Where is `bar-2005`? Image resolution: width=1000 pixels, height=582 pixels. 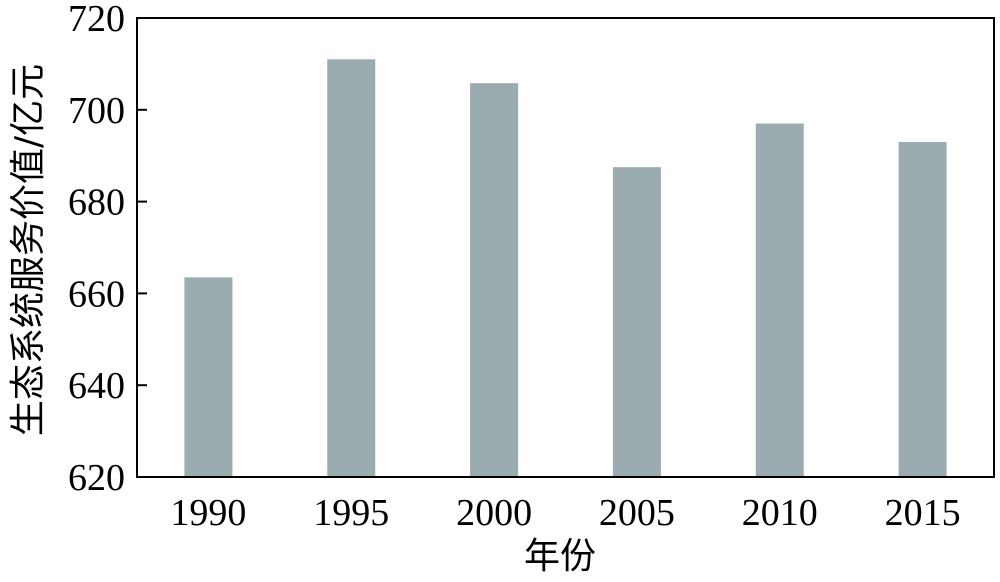
bar-2005 is located at coordinates (636, 322).